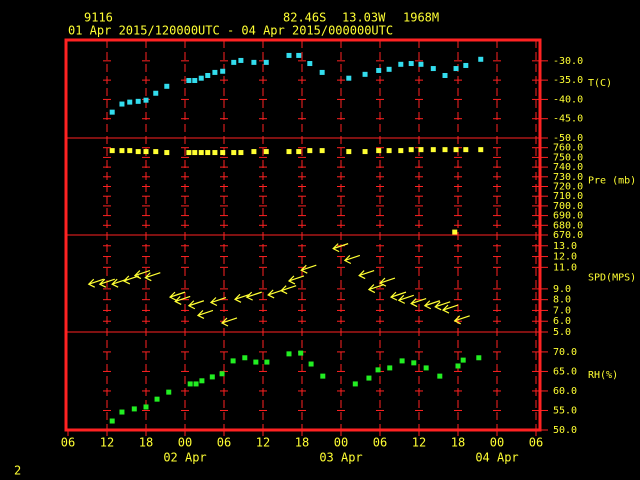  What do you see at coordinates (568, 177) in the screenshot?
I see `y-tick-label: 730.0` at bounding box center [568, 177].